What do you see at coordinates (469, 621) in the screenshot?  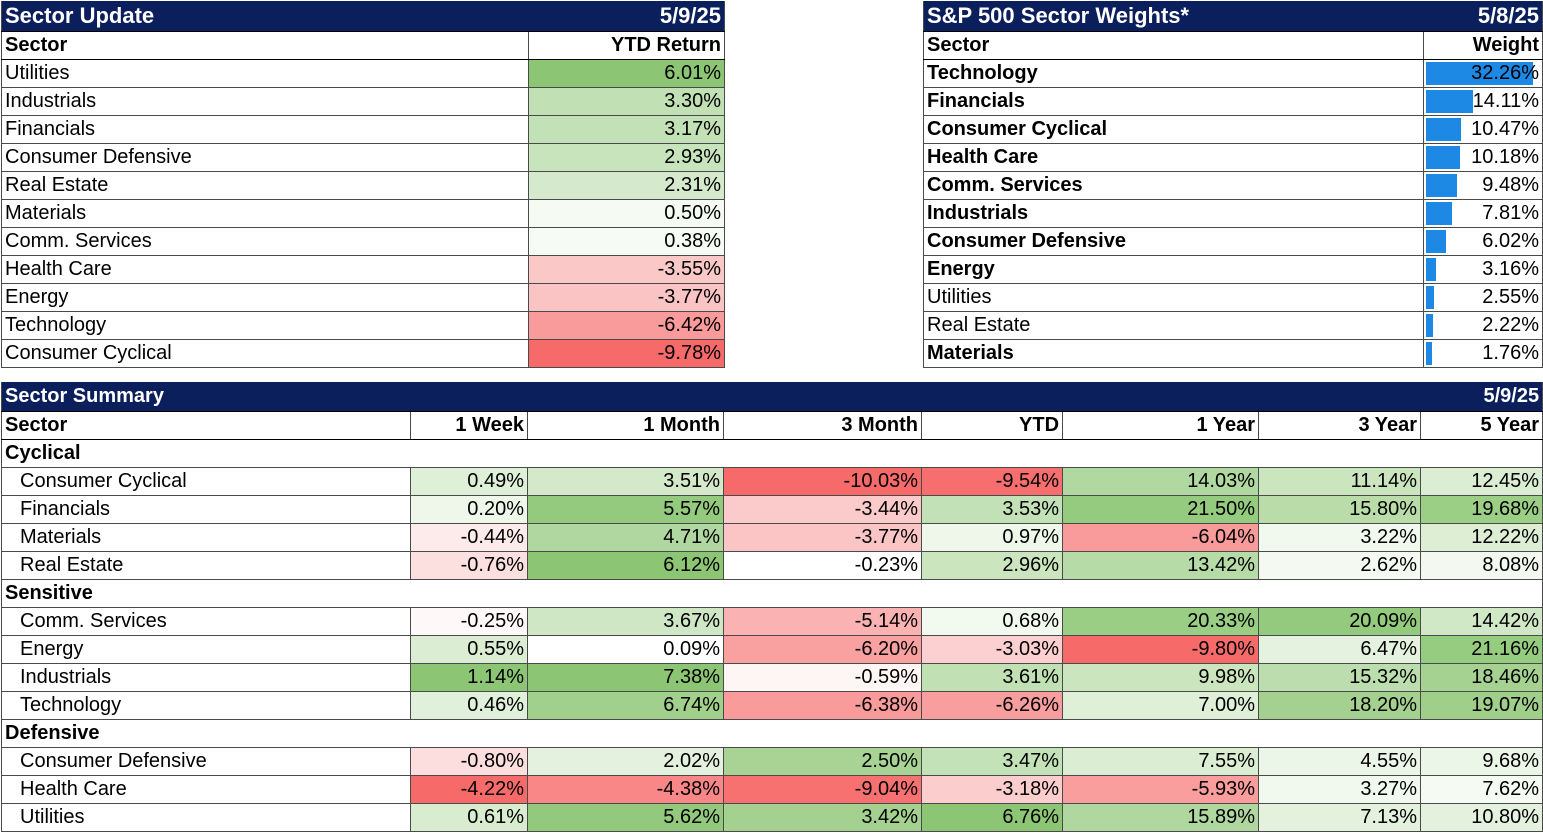 I see `return-value: -0.25%` at bounding box center [469, 621].